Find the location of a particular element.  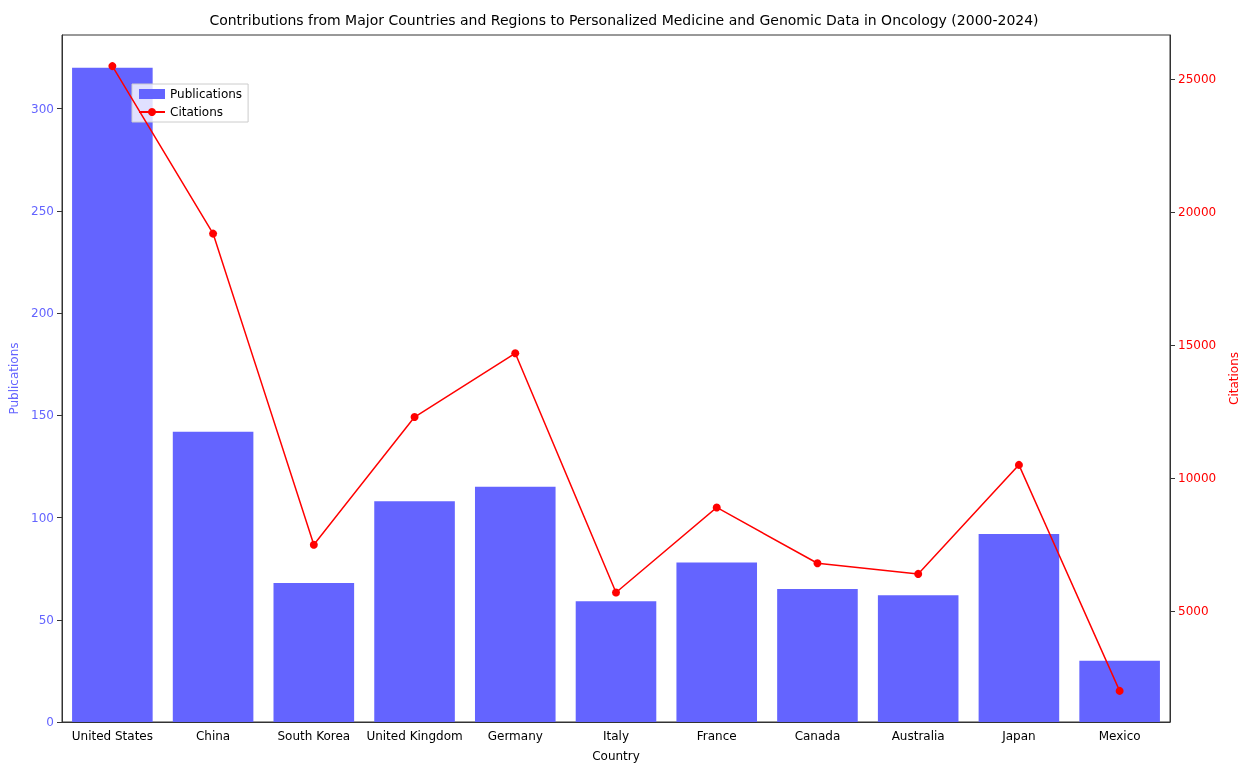

x-tick-label: France is located at coordinates (716, 736).